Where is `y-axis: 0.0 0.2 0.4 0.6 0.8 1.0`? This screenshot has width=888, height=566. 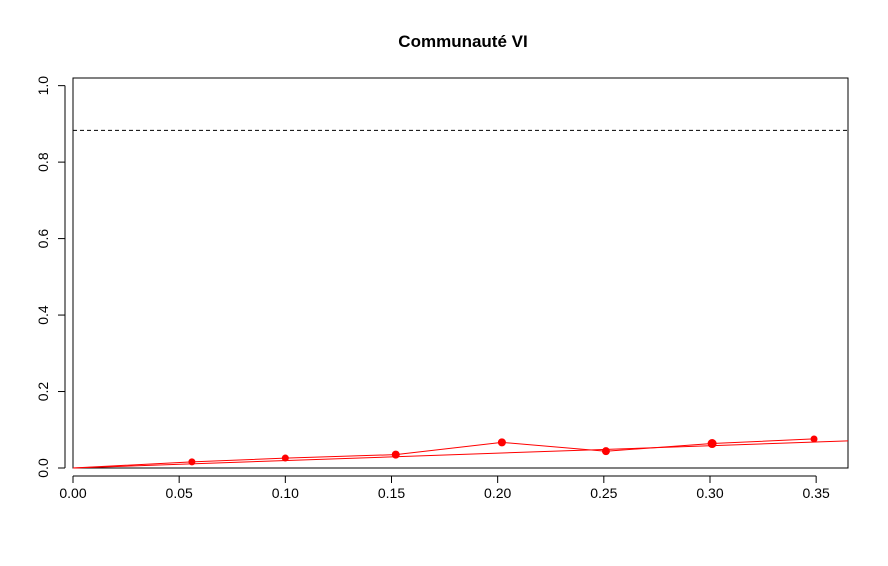 y-axis: 0.0 0.2 0.4 0.6 0.8 1.0 is located at coordinates (50, 277).